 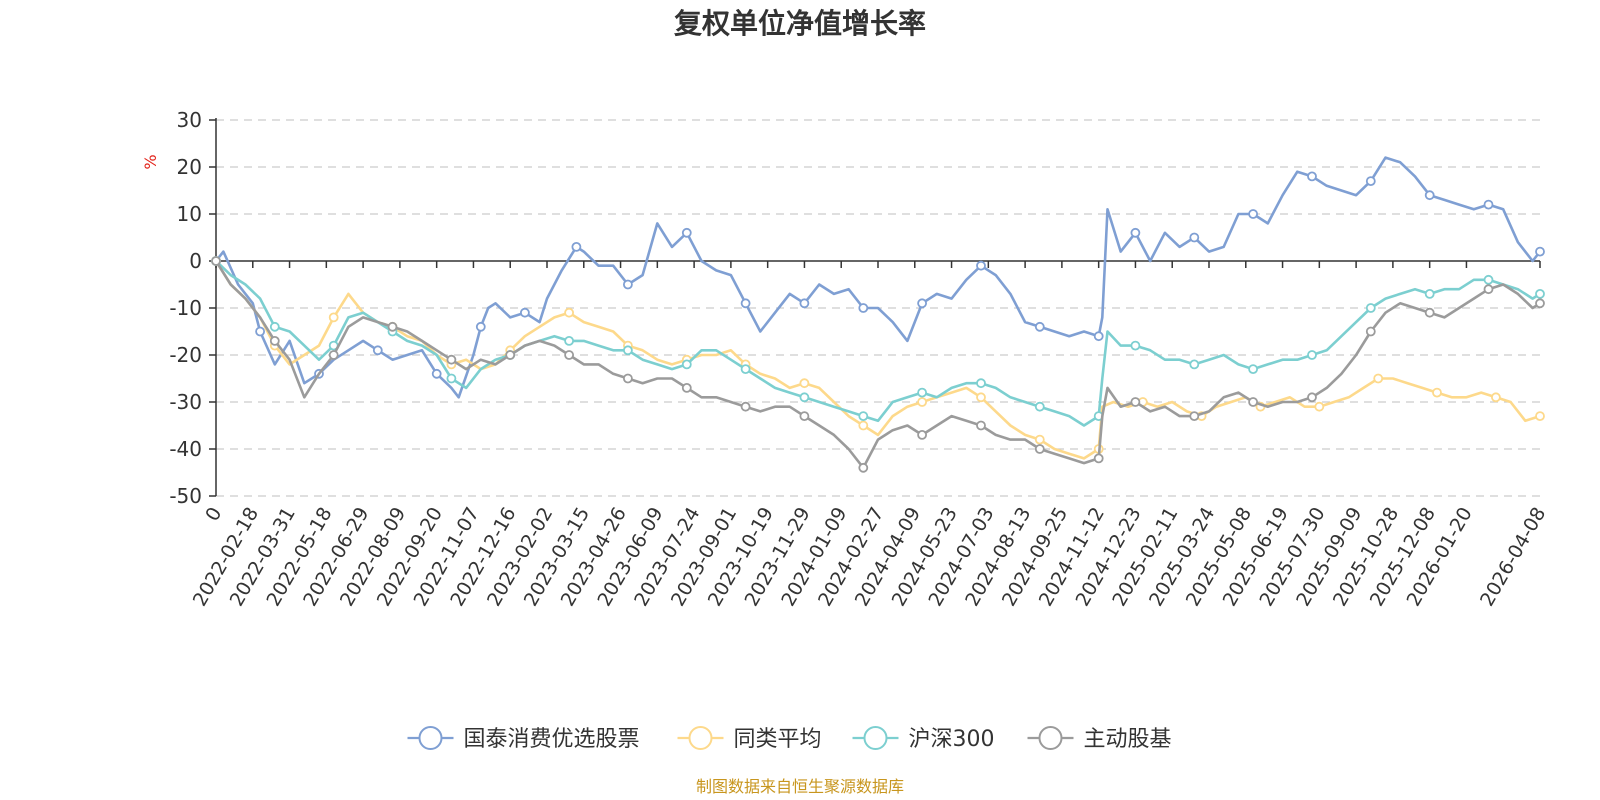 What do you see at coordinates (185, 449) in the screenshot?
I see `y-tick-label: -40` at bounding box center [185, 449].